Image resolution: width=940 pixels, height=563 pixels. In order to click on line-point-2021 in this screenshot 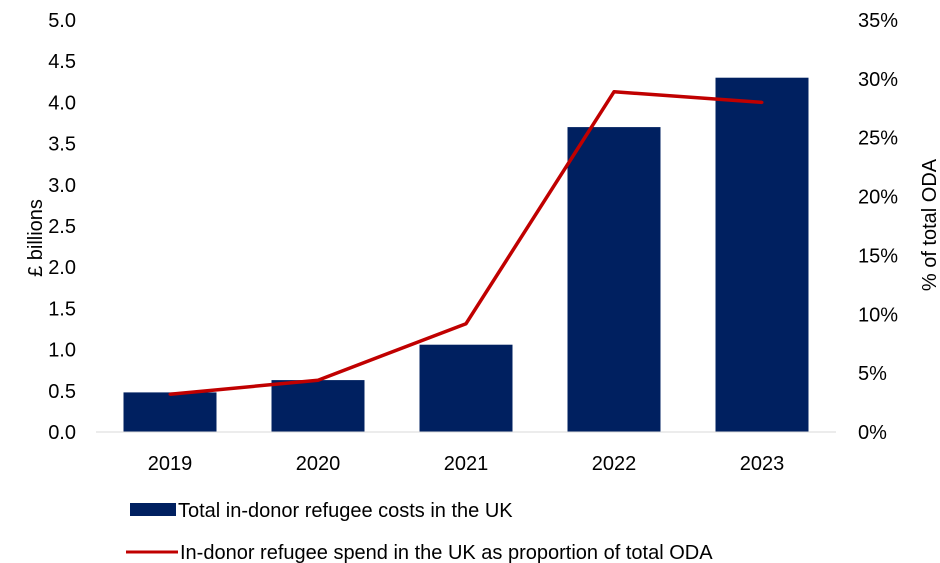, I will do `click(466, 324)`.